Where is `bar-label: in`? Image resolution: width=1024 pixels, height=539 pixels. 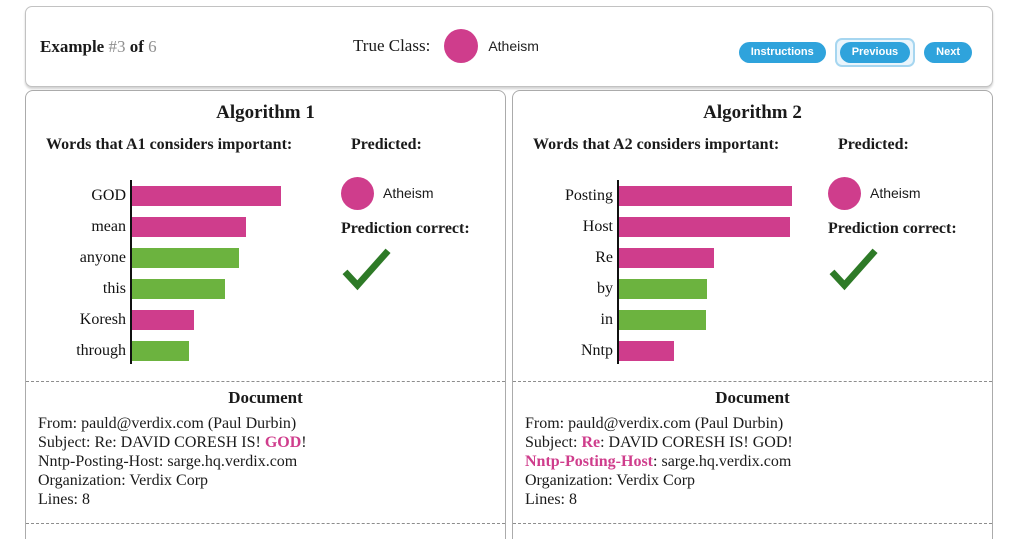 bar-label: in is located at coordinates (606, 319).